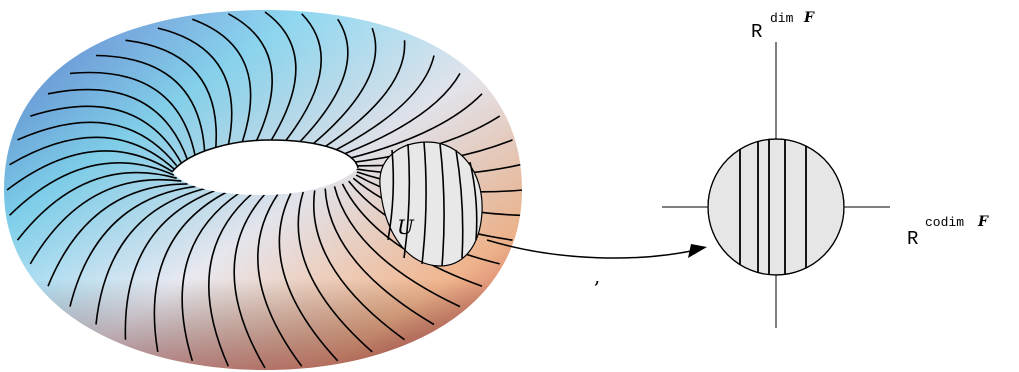 Image resolution: width=1019 pixels, height=372 pixels. Describe the element at coordinates (773, 207) in the screenshot. I see `chart-plaques` at that location.